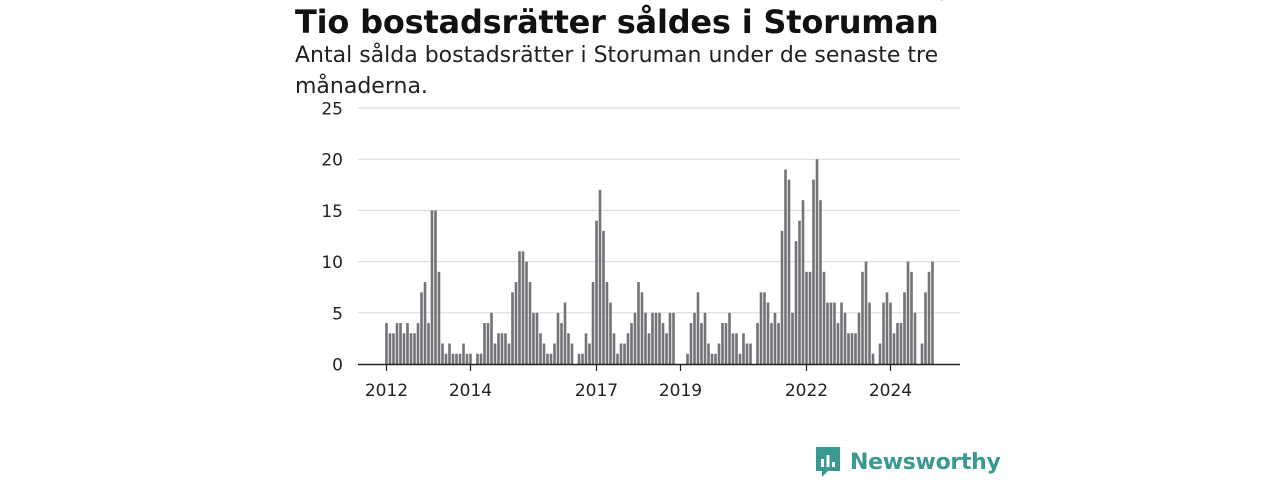 Image resolution: width=1280 pixels, height=480 pixels. What do you see at coordinates (680, 391) in the screenshot?
I see `x-tick-label: 2019` at bounding box center [680, 391].